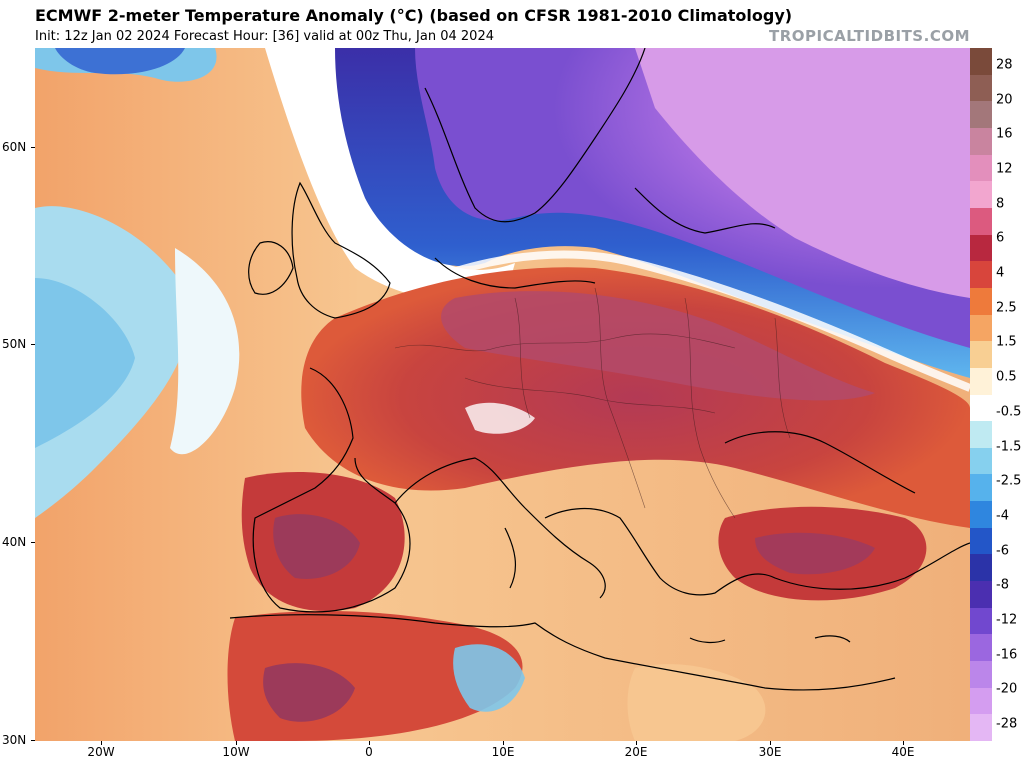 Image resolution: width=1024 pixels, height=762 pixels. Describe the element at coordinates (1002, 551) in the screenshot. I see `colorbar-label: -6` at that location.